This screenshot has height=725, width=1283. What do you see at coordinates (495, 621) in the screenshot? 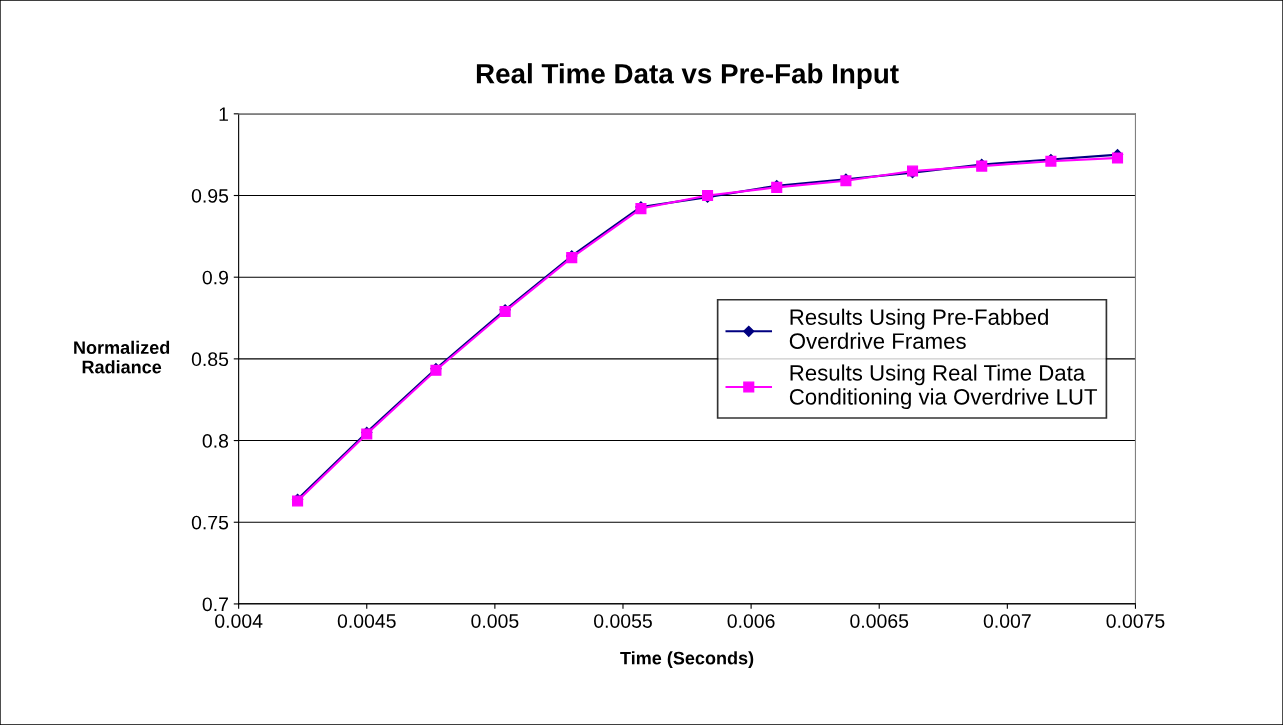
I see `x-tick-label: 0.005` at bounding box center [495, 621].